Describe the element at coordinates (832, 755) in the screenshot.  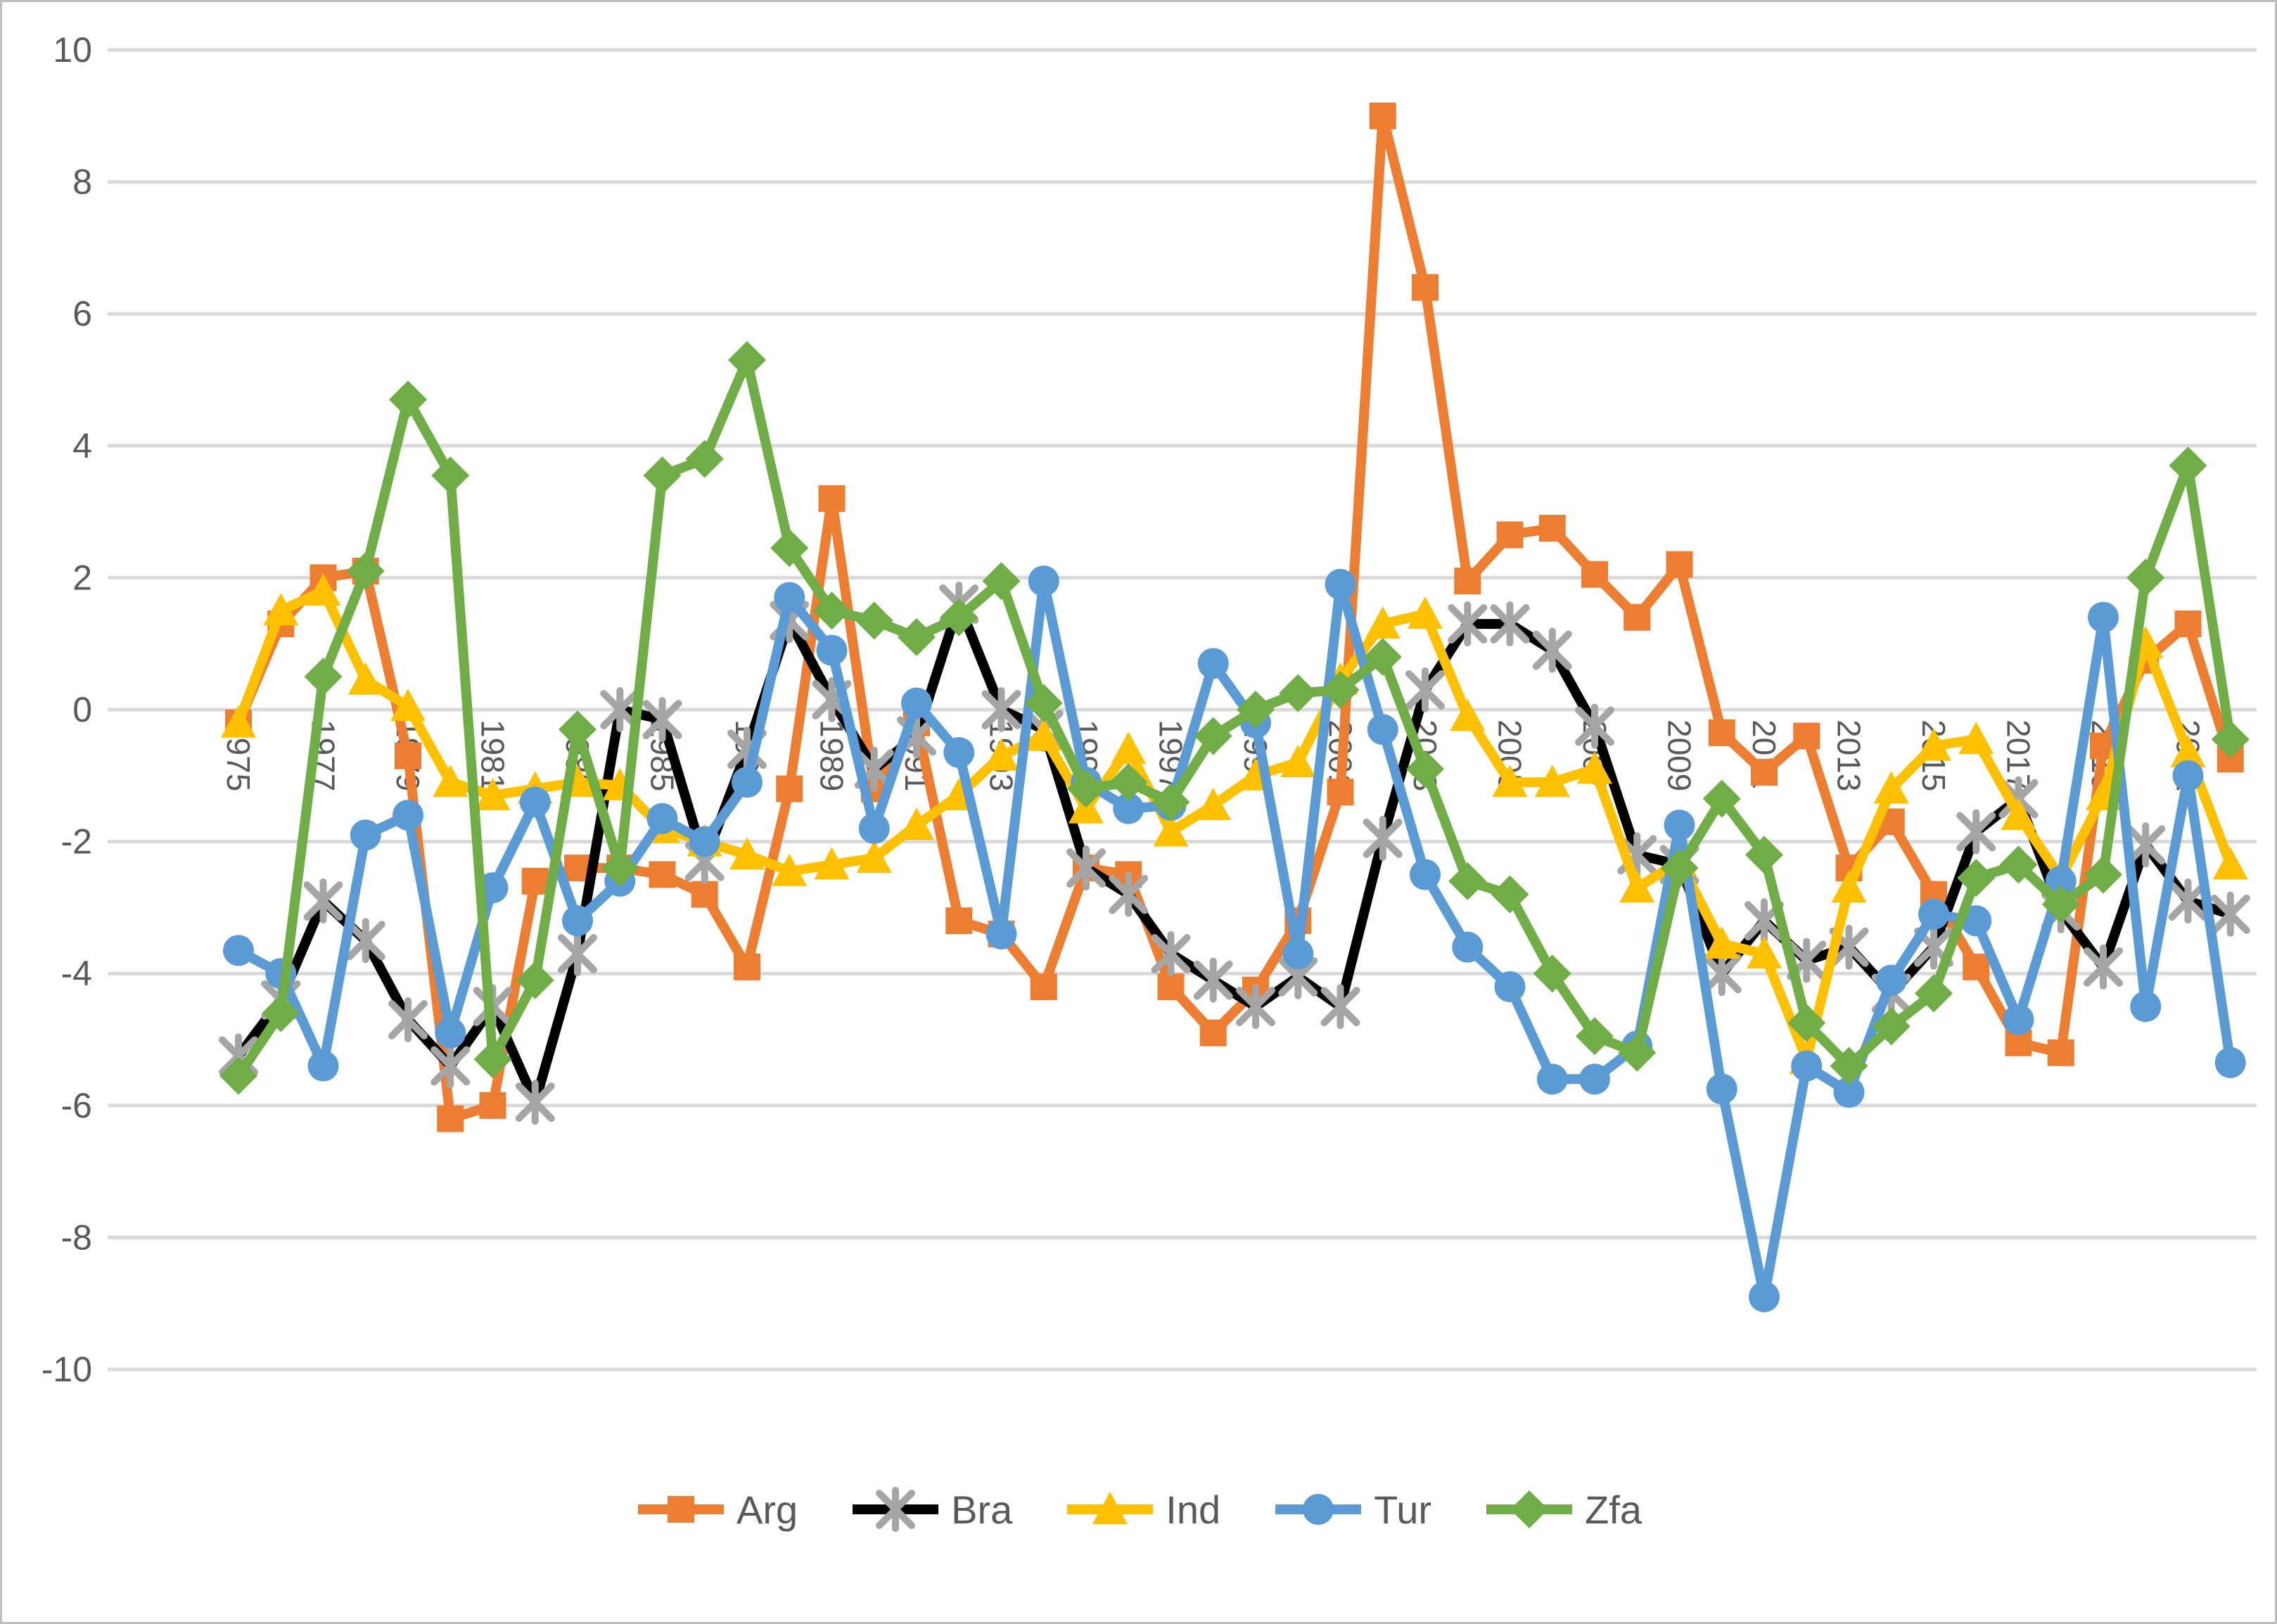
I see `x-axis-tick-label: 1989` at that location.